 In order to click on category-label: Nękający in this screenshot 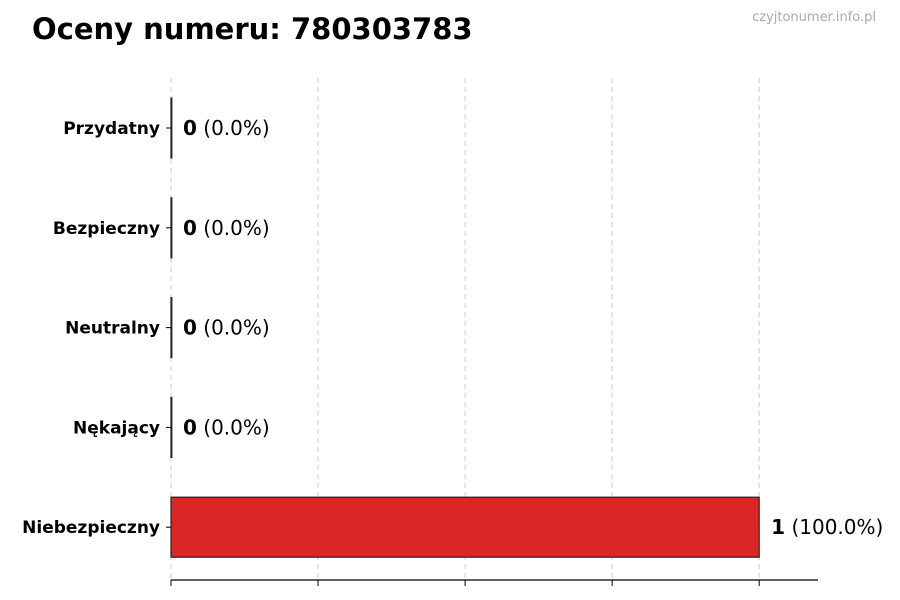, I will do `click(116, 428)`.